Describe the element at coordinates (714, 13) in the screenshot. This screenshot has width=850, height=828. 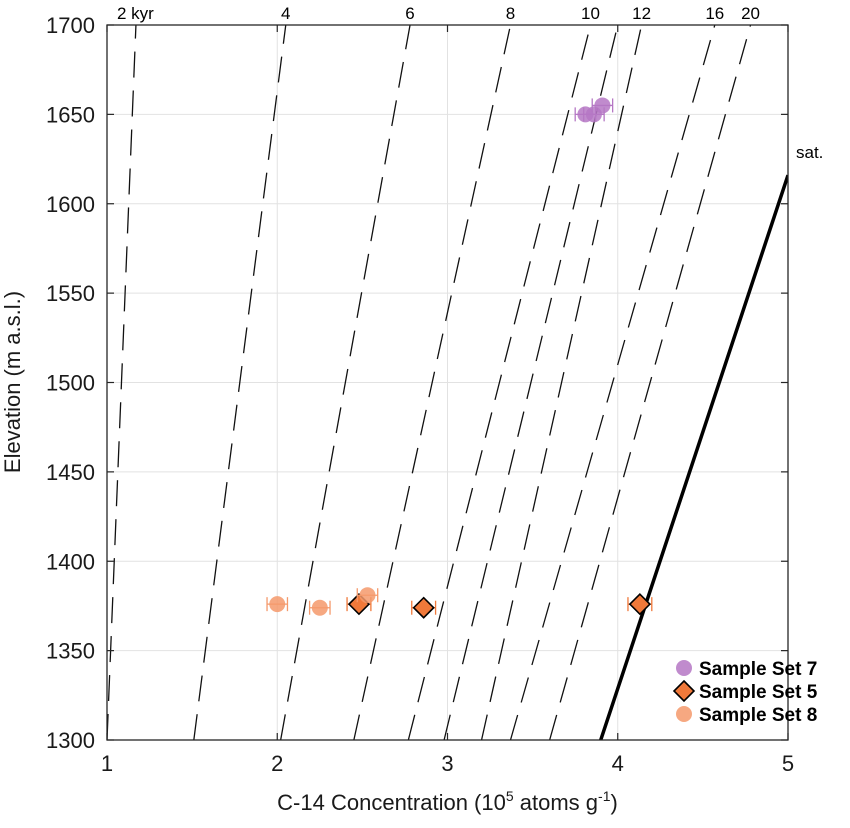
I see `isochron-label: 16` at that location.